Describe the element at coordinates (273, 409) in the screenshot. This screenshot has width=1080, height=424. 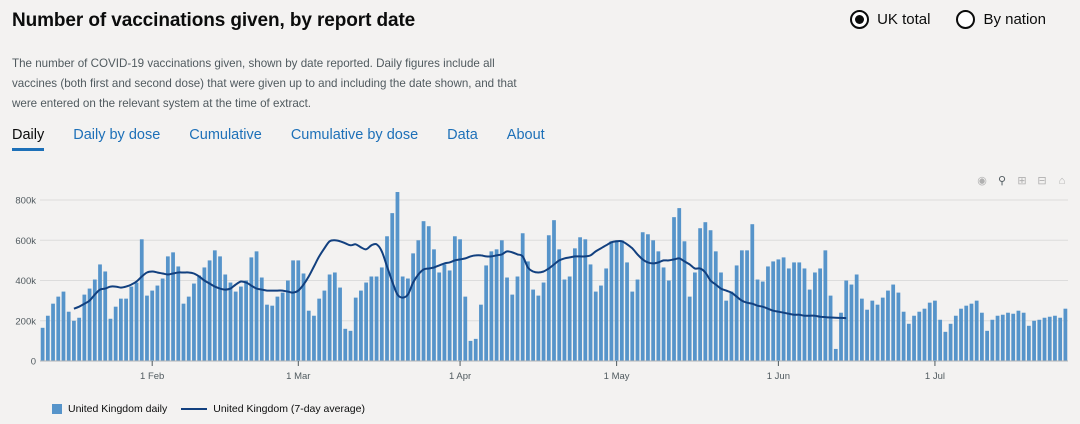
I see `legend-item-average: United Kingdom (7-day average)` at that location.